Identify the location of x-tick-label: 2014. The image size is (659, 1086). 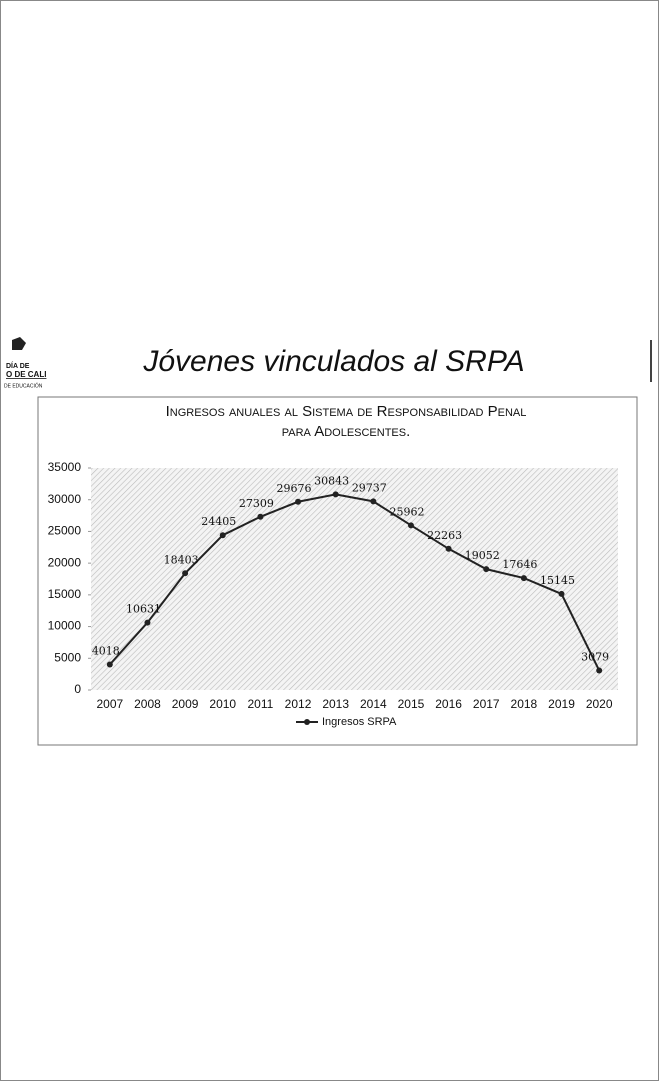
(373, 704).